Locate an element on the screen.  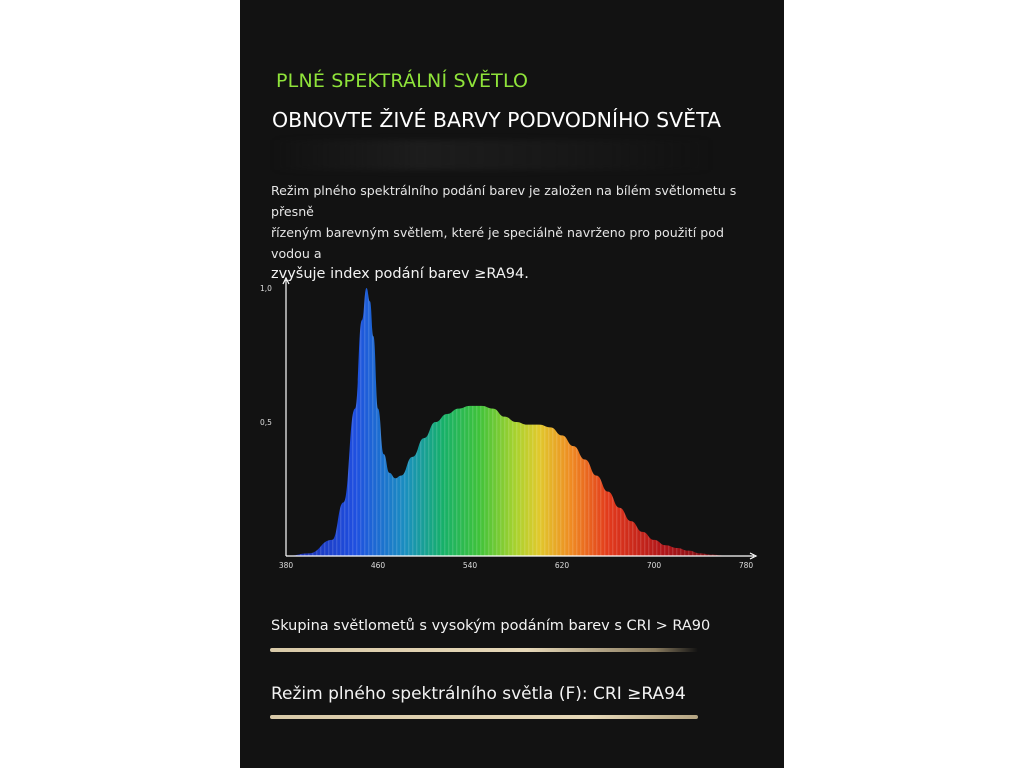
section-kicker: PLNÉ SPEKTRÁLNÍ SVĚTLO is located at coordinates (402, 81).